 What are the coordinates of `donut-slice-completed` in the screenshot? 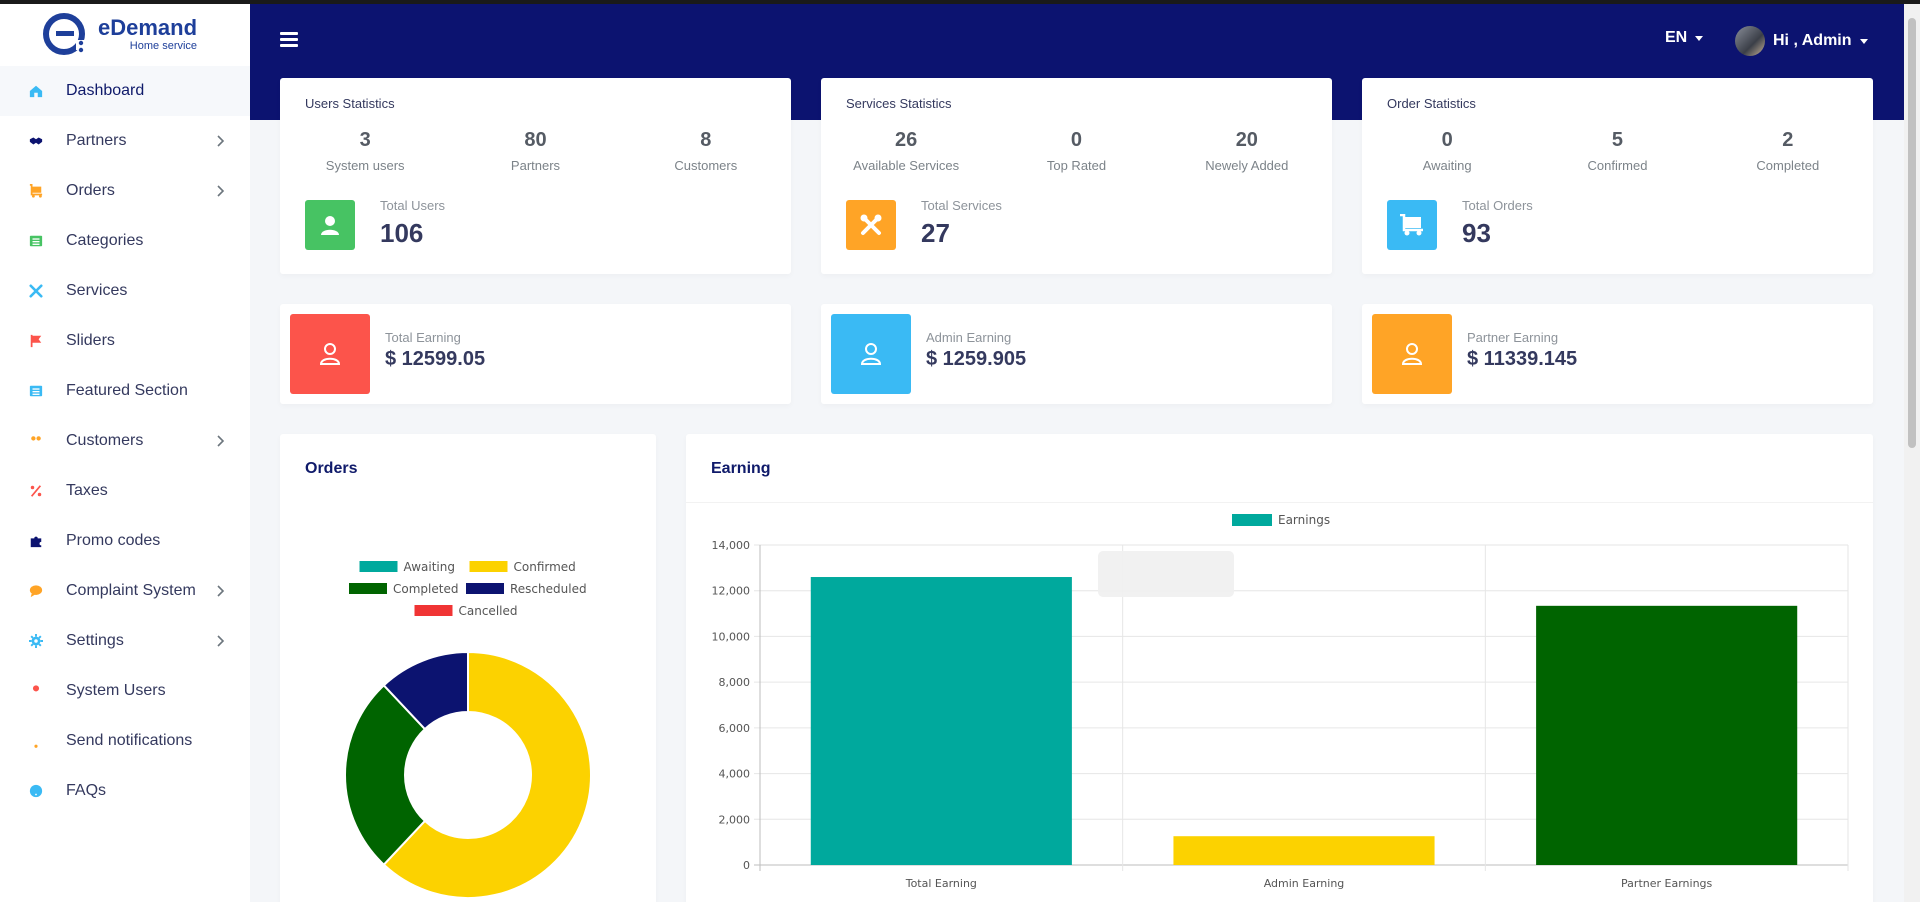 It's located at (385, 775).